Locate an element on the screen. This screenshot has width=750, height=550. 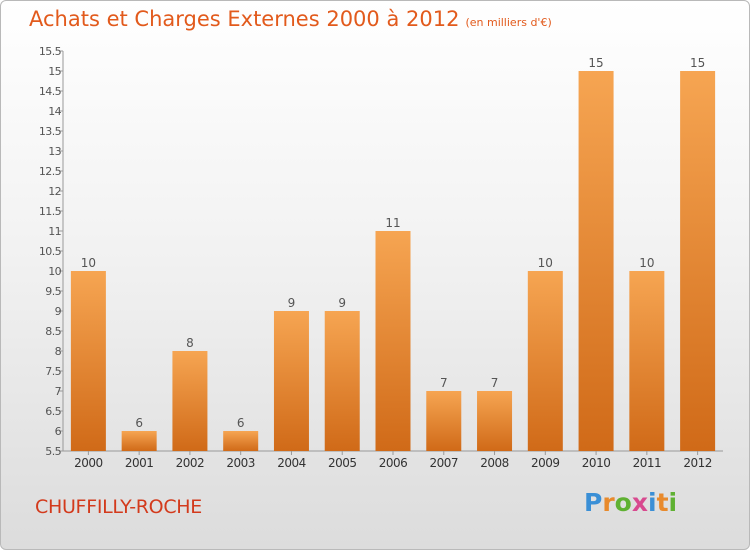
x-tick-label: 2007 is located at coordinates (443, 463).